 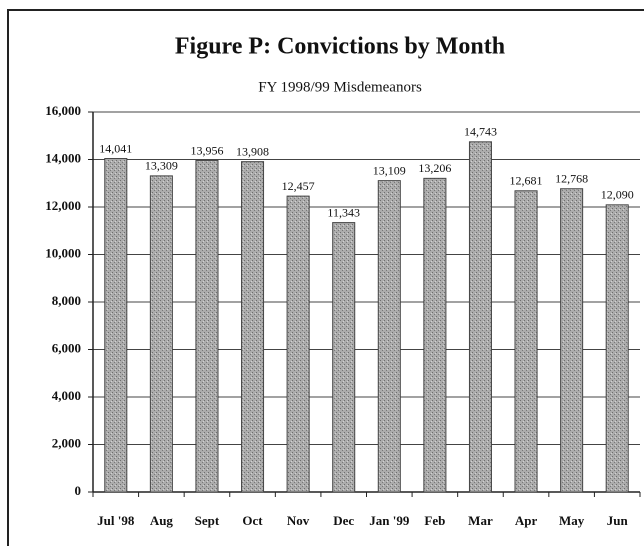 I want to click on chart-subtitle: FY 1998/99 Misdemeanors, so click(x=340, y=87).